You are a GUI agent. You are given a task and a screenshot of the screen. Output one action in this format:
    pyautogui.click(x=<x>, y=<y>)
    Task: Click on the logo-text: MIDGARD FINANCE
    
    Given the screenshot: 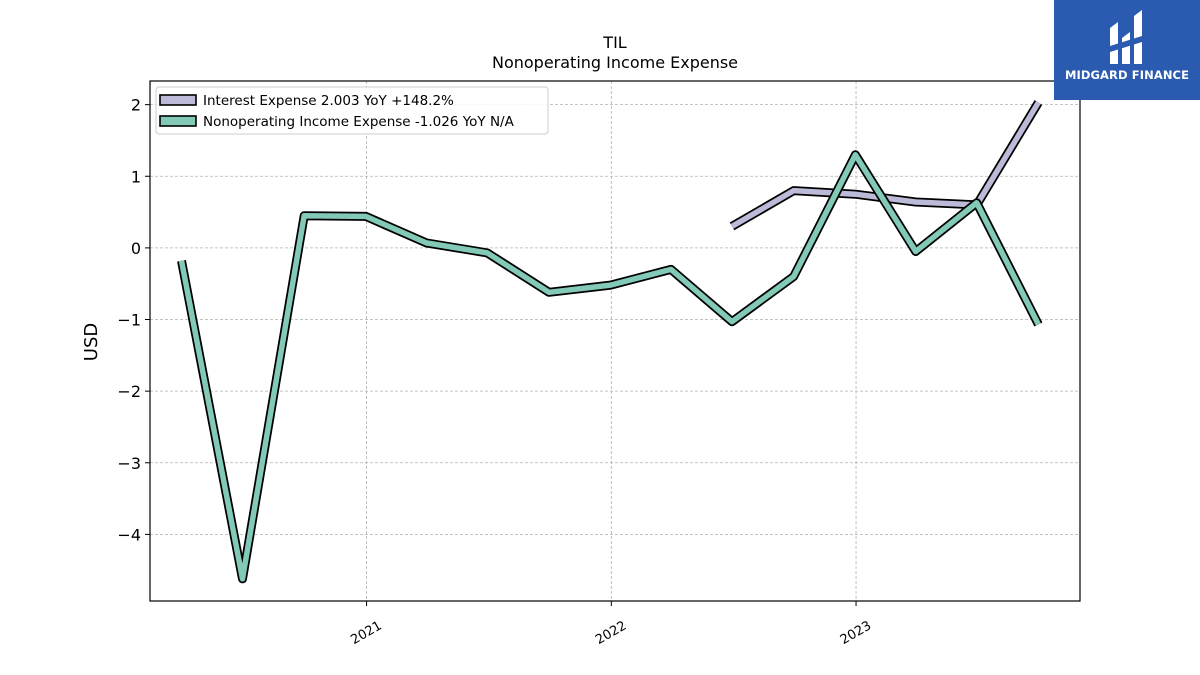 What is the action you would take?
    pyautogui.click(x=1127, y=75)
    